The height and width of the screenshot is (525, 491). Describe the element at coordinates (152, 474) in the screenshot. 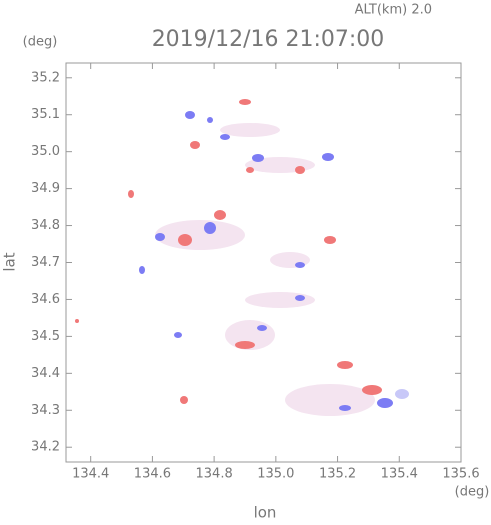

I see `x-tick-label: 134.6` at that location.